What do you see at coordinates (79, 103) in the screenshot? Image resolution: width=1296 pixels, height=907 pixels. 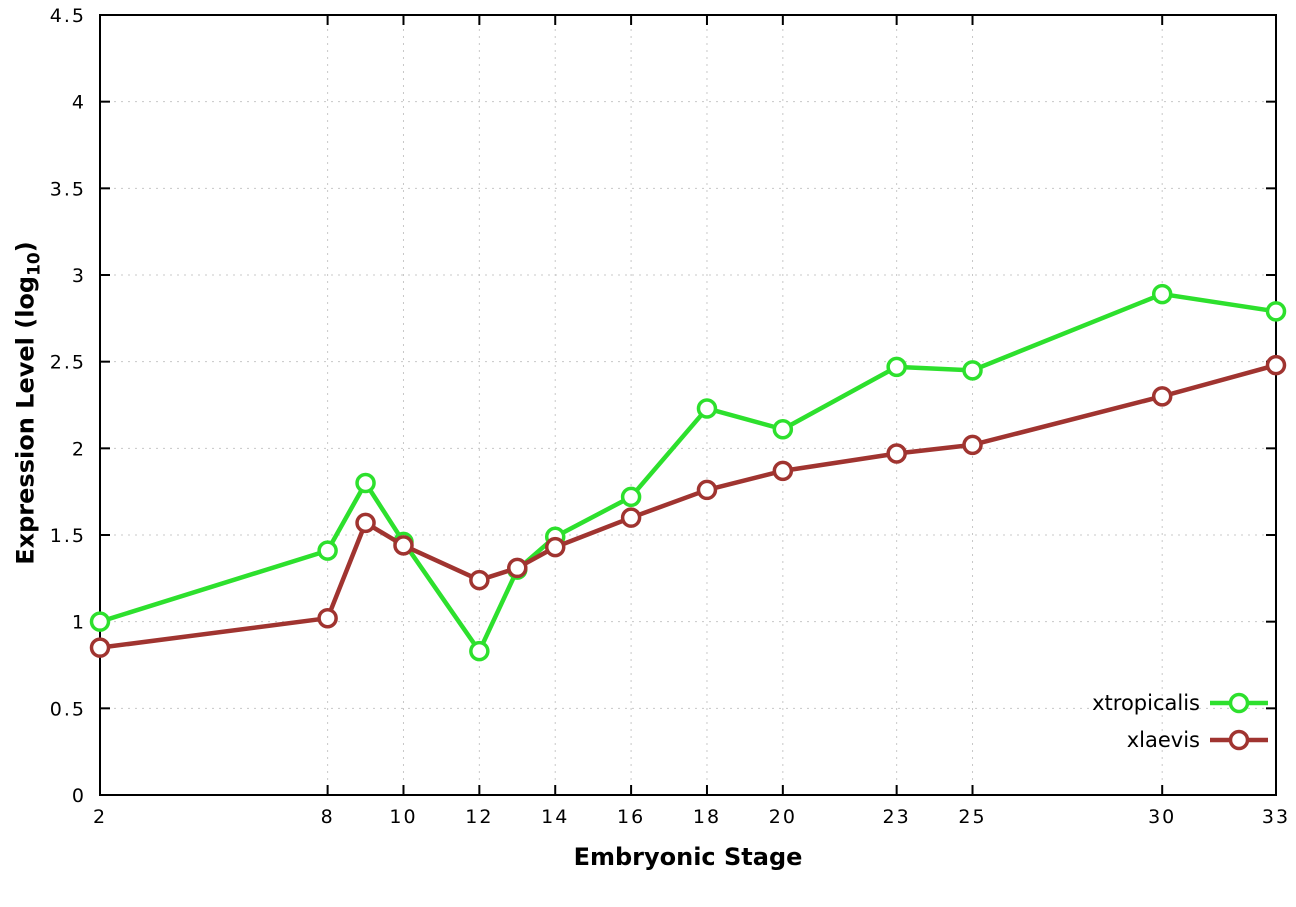 I see `y-tick-label: 4` at bounding box center [79, 103].